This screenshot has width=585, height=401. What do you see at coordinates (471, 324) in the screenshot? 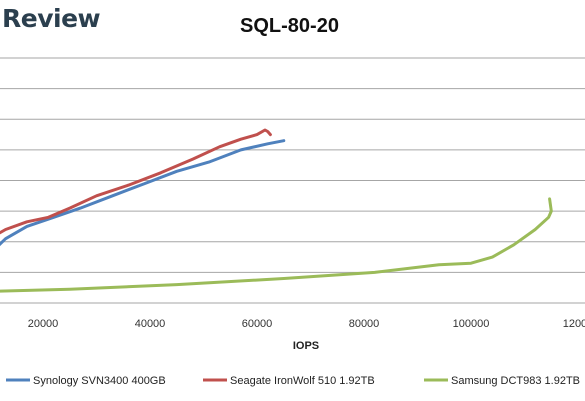
I see `x-tick-label: 100000` at bounding box center [471, 324].